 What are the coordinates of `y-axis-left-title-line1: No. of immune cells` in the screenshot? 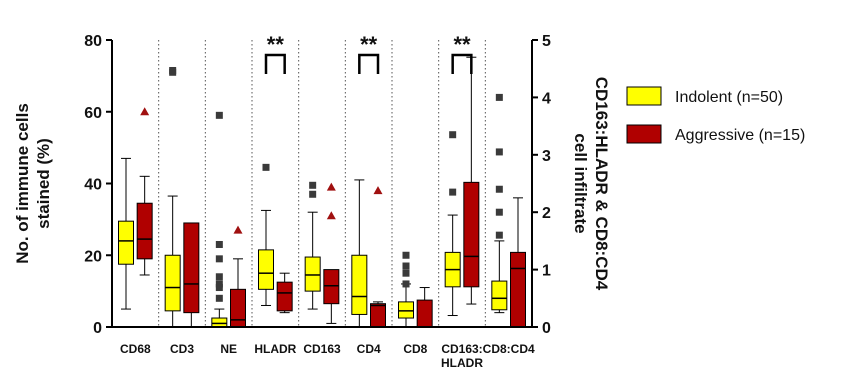 It's located at (22, 183).